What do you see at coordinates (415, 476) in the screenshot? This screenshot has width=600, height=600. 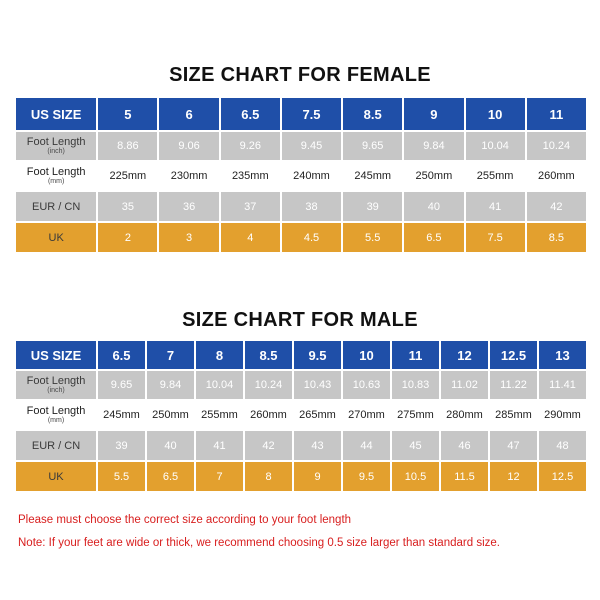 I see `male-uk-cell: 10.5` at bounding box center [415, 476].